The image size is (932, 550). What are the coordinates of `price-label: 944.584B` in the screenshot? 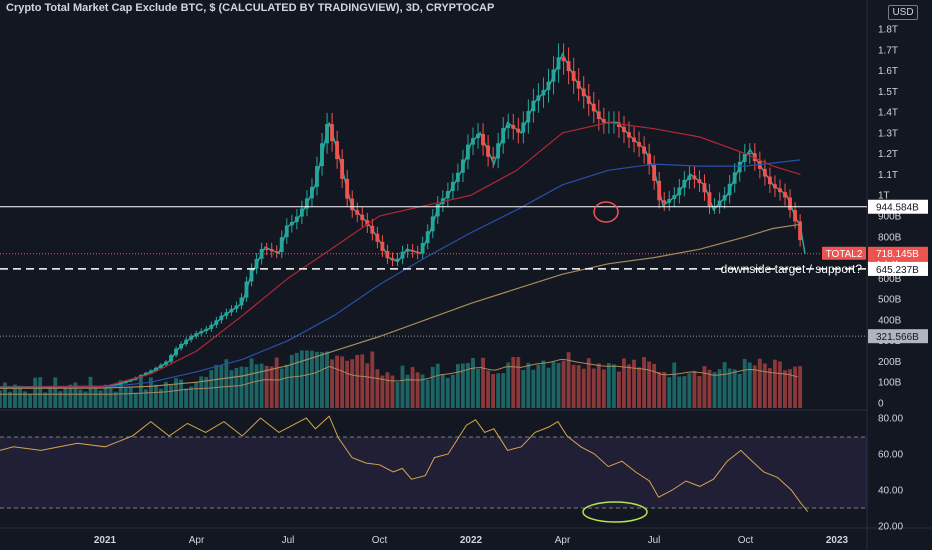 It's located at (897, 208).